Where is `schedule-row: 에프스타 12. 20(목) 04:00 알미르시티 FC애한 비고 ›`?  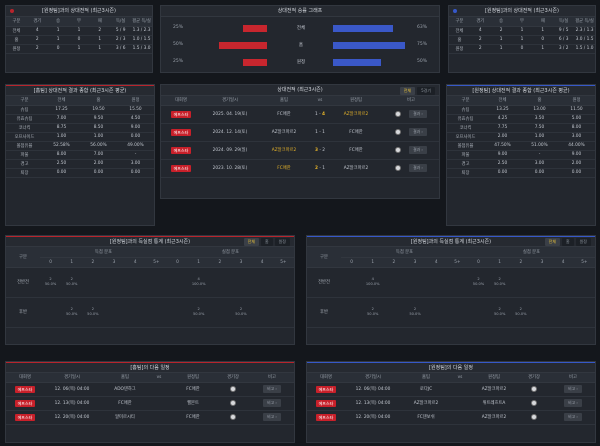
schedule-row: 에프스타 12. 20(목) 04:00 알미르시티 FC애한 비고 › is located at coordinates (150, 417).